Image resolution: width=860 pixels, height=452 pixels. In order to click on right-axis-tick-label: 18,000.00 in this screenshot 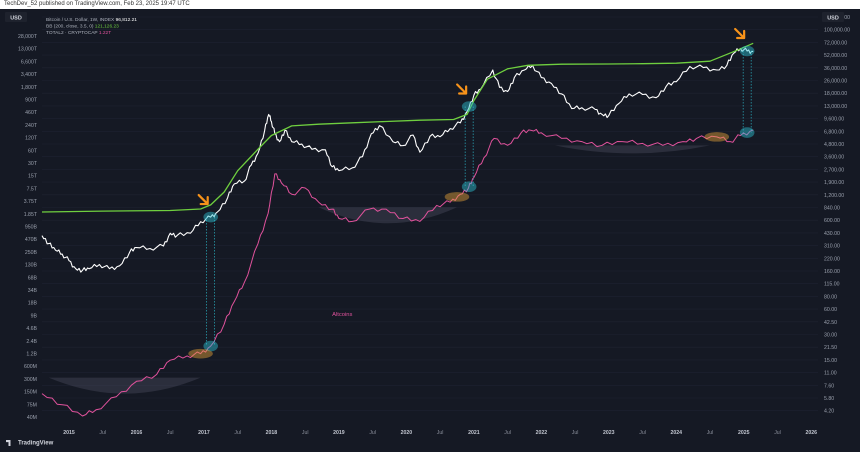, I will do `click(835, 94)`.